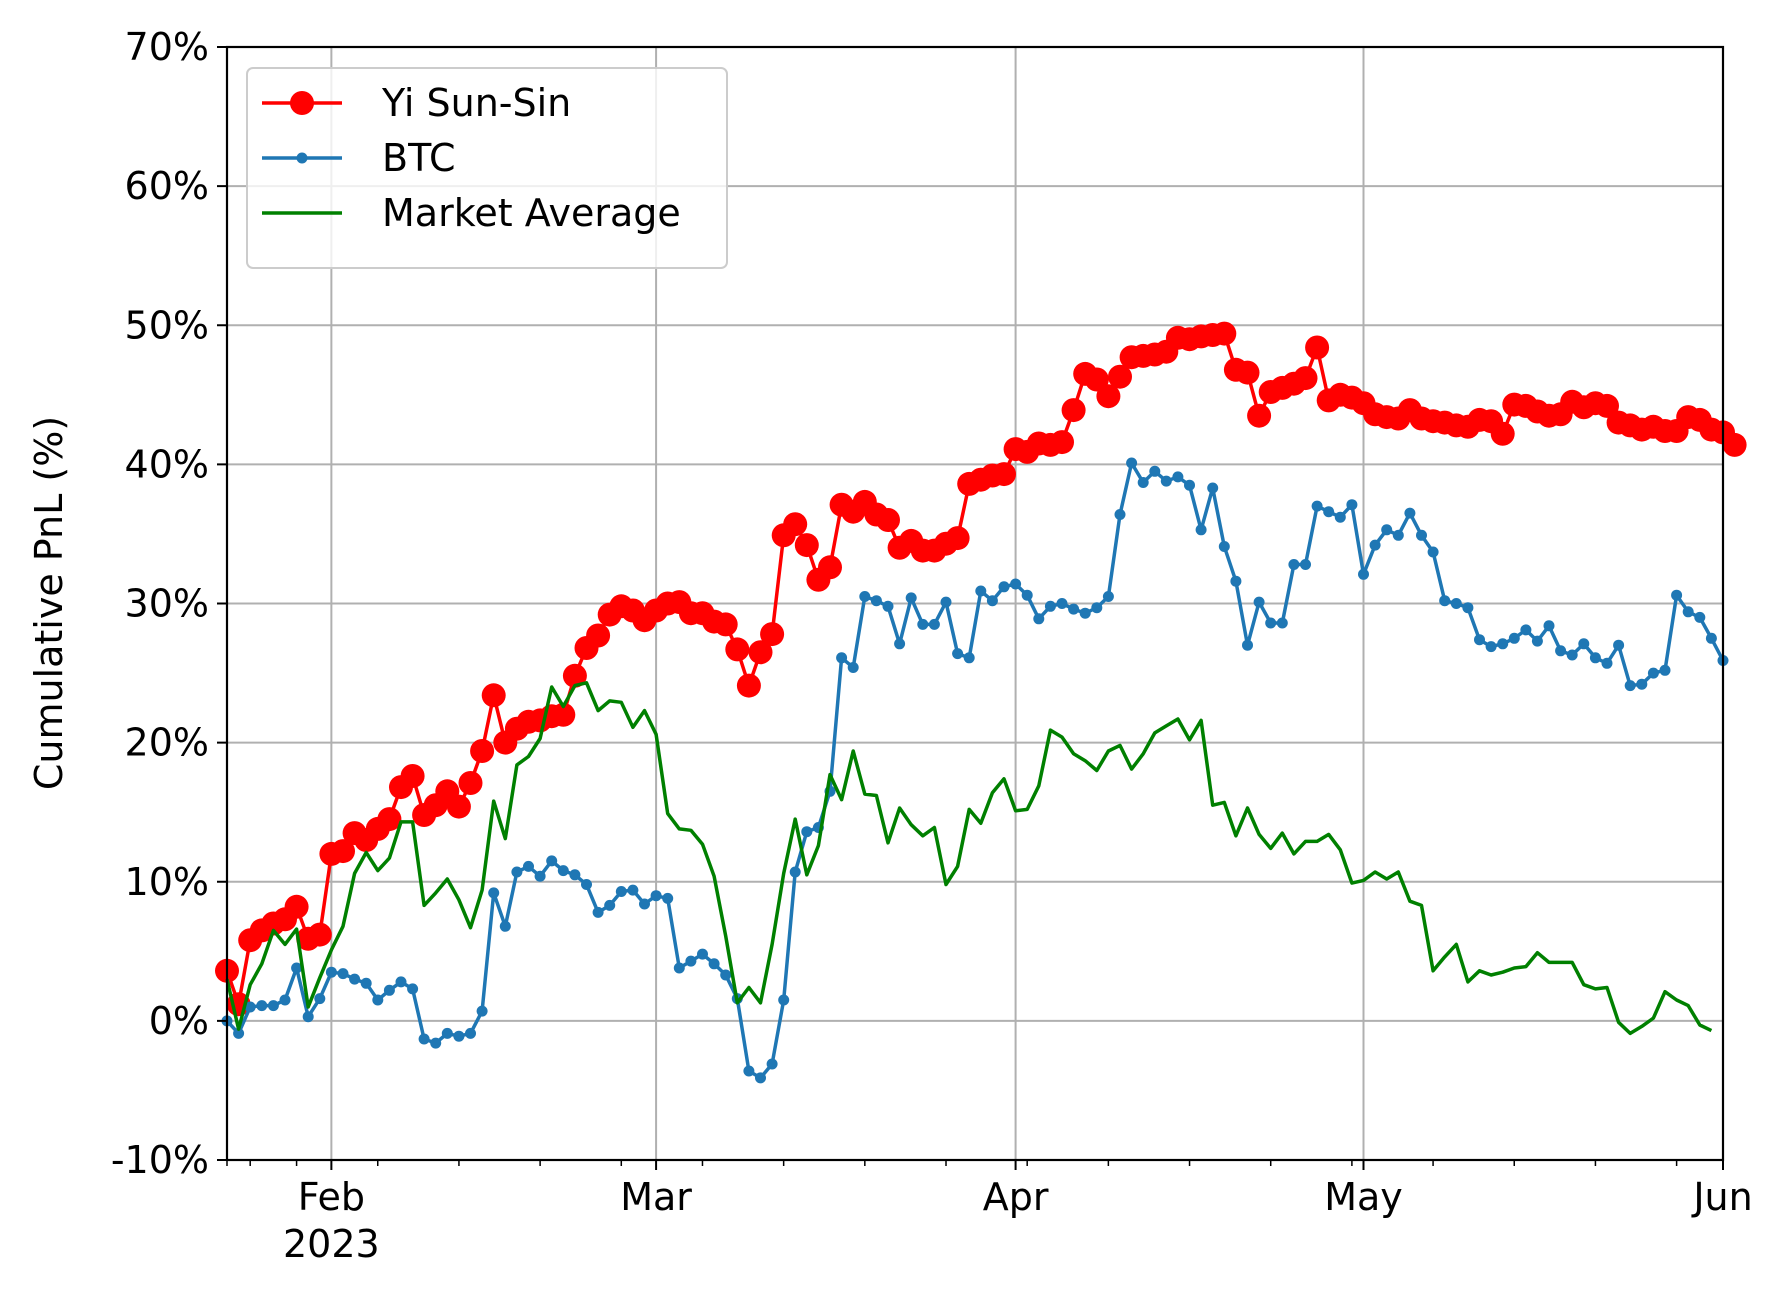  What do you see at coordinates (331, 1197) in the screenshot?
I see `x-tick-label: Feb` at bounding box center [331, 1197].